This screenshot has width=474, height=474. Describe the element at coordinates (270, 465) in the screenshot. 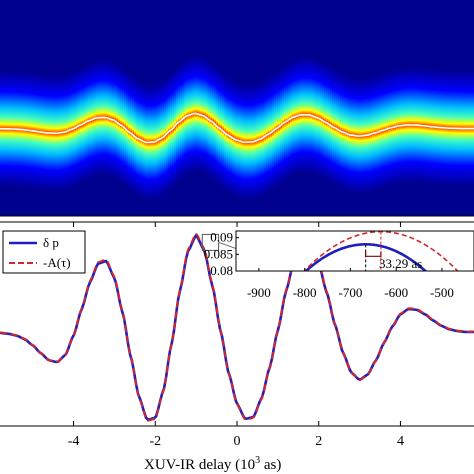

I see `x-axis-label-unit: as)` at that location.